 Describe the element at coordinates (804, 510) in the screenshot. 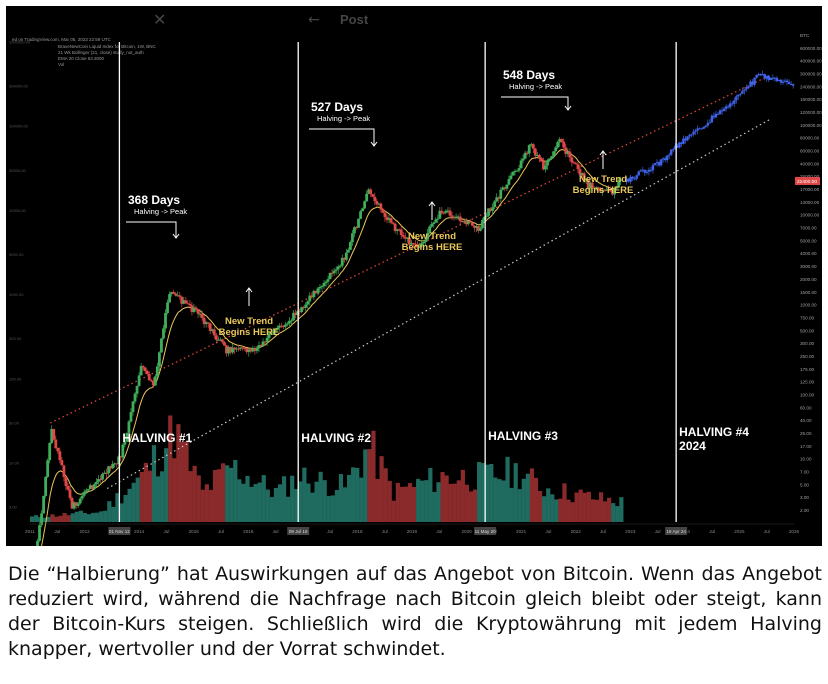

I see `right-axis-label: 2.00` at that location.